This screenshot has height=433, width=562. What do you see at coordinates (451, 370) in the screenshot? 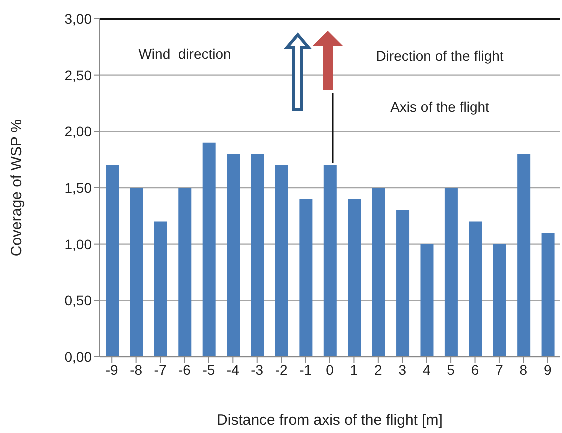
I see `x-tick-label: 5` at bounding box center [451, 370].